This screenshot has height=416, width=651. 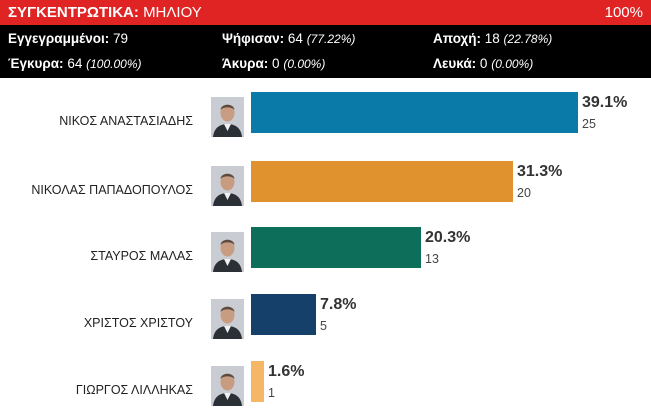 What do you see at coordinates (338, 304) in the screenshot?
I see `candidate-percent: 7.8%` at bounding box center [338, 304].